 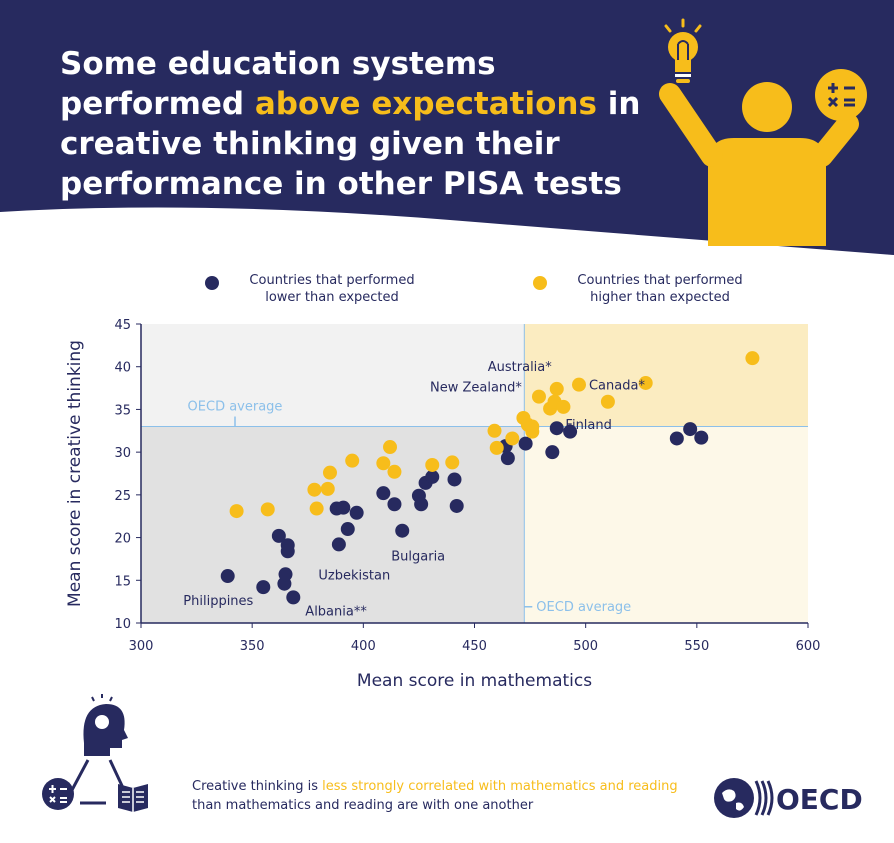 I want to click on y-tick-label: 25, so click(x=122, y=496).